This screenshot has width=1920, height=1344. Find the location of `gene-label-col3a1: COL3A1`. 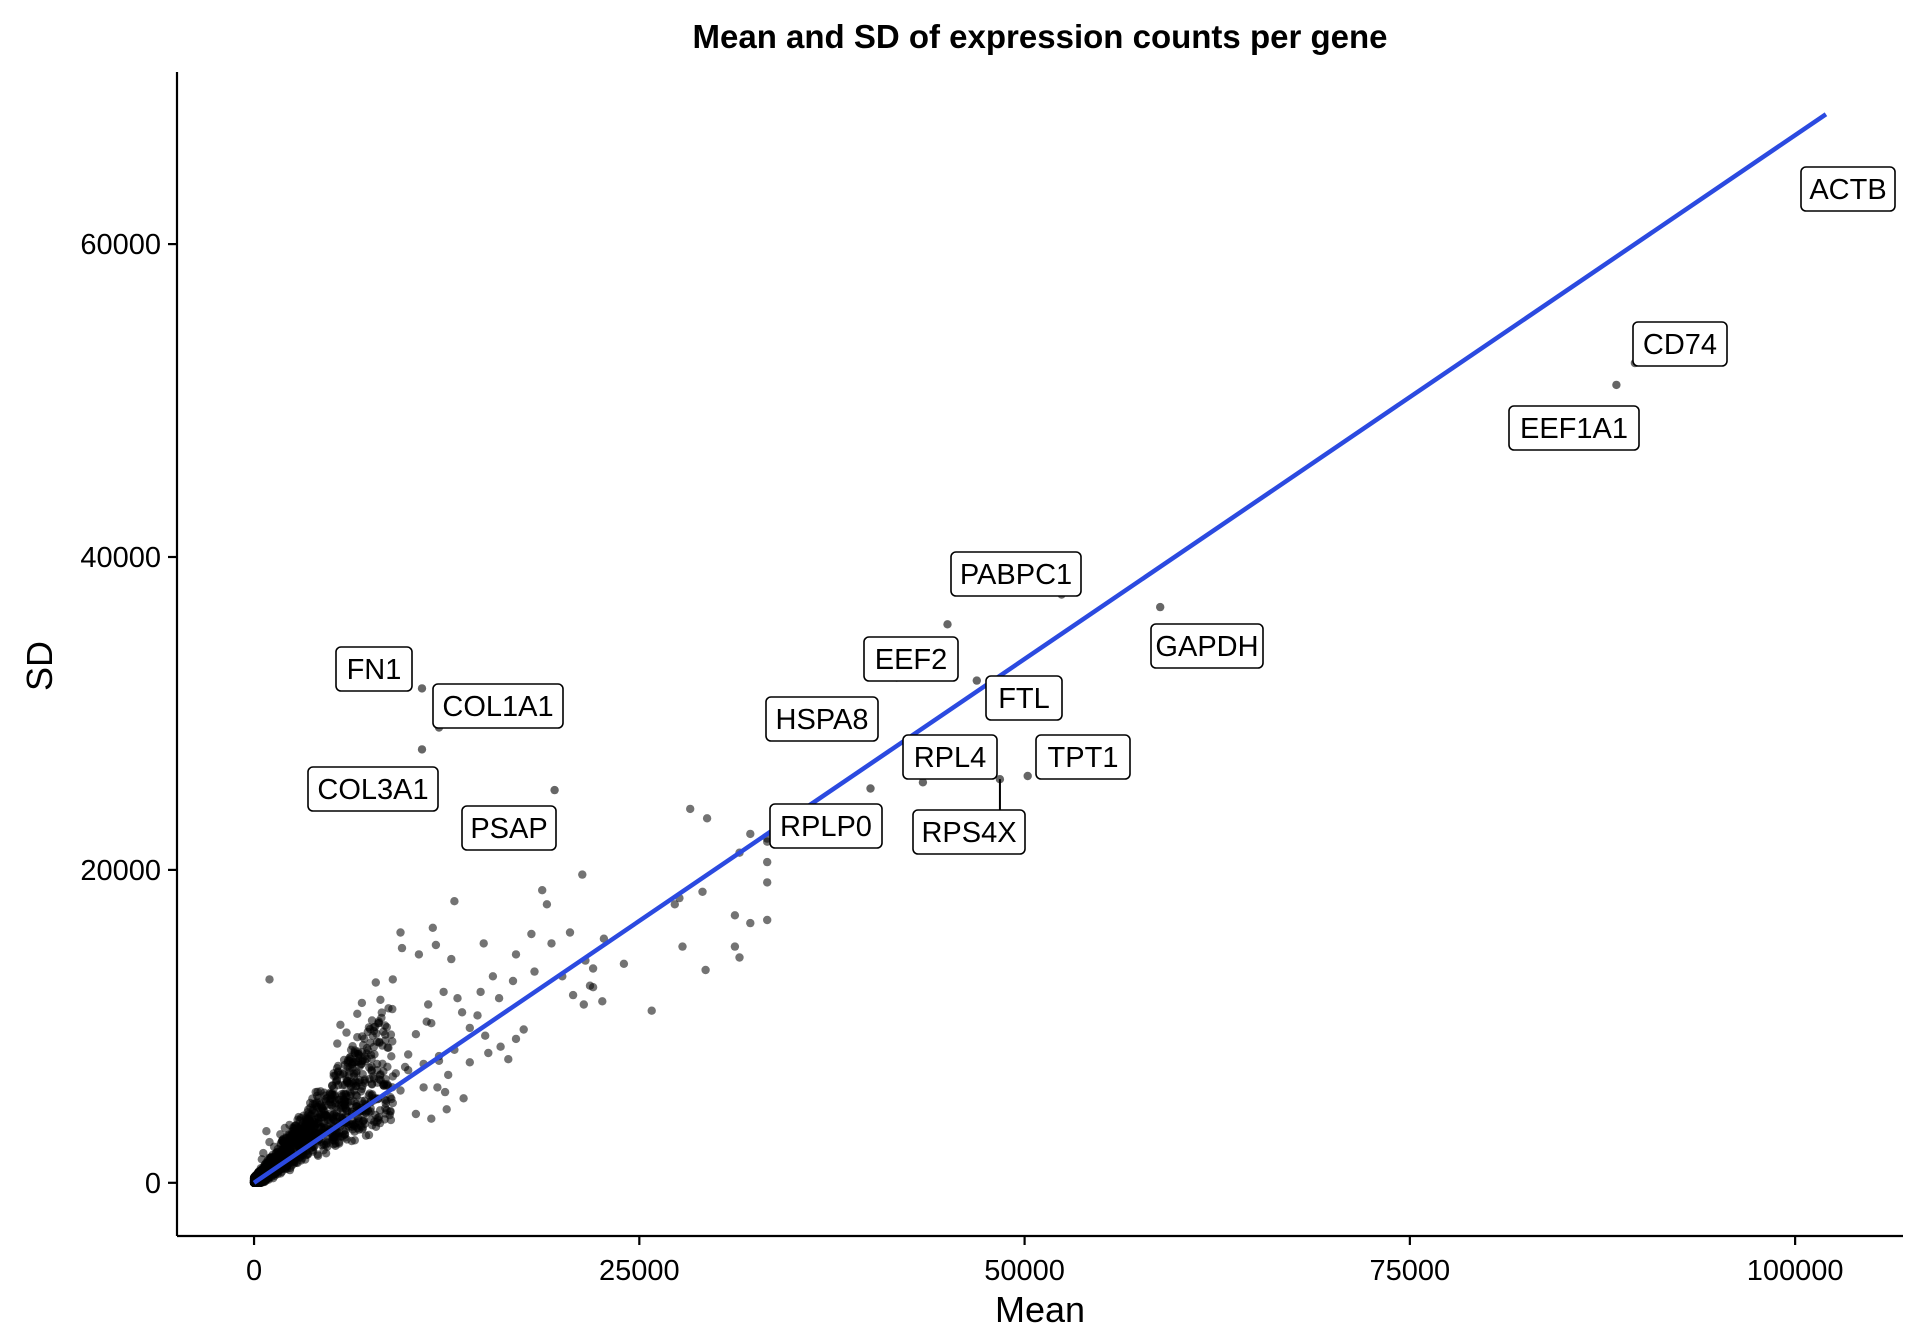

gene-label-col3a1: COL3A1 is located at coordinates (373, 789).